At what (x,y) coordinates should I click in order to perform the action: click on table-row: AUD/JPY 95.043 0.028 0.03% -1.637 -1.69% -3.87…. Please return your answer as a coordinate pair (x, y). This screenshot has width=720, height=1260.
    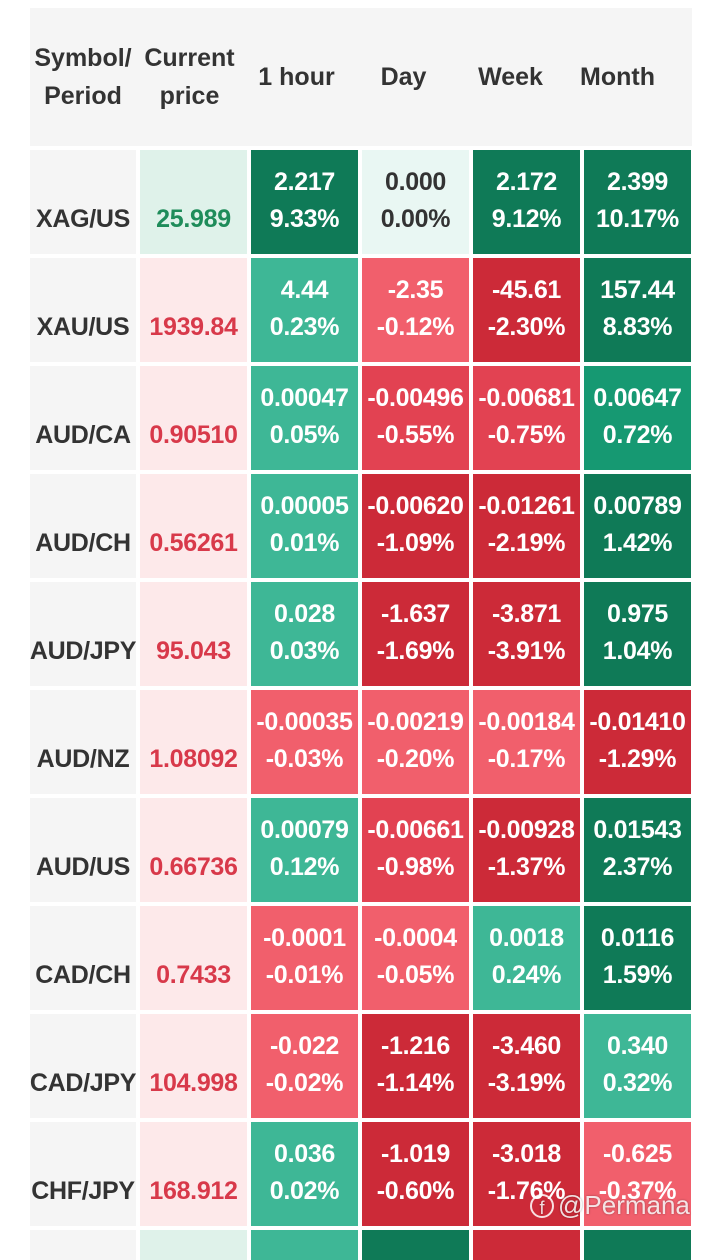
    Looking at the image, I should click on (361, 634).